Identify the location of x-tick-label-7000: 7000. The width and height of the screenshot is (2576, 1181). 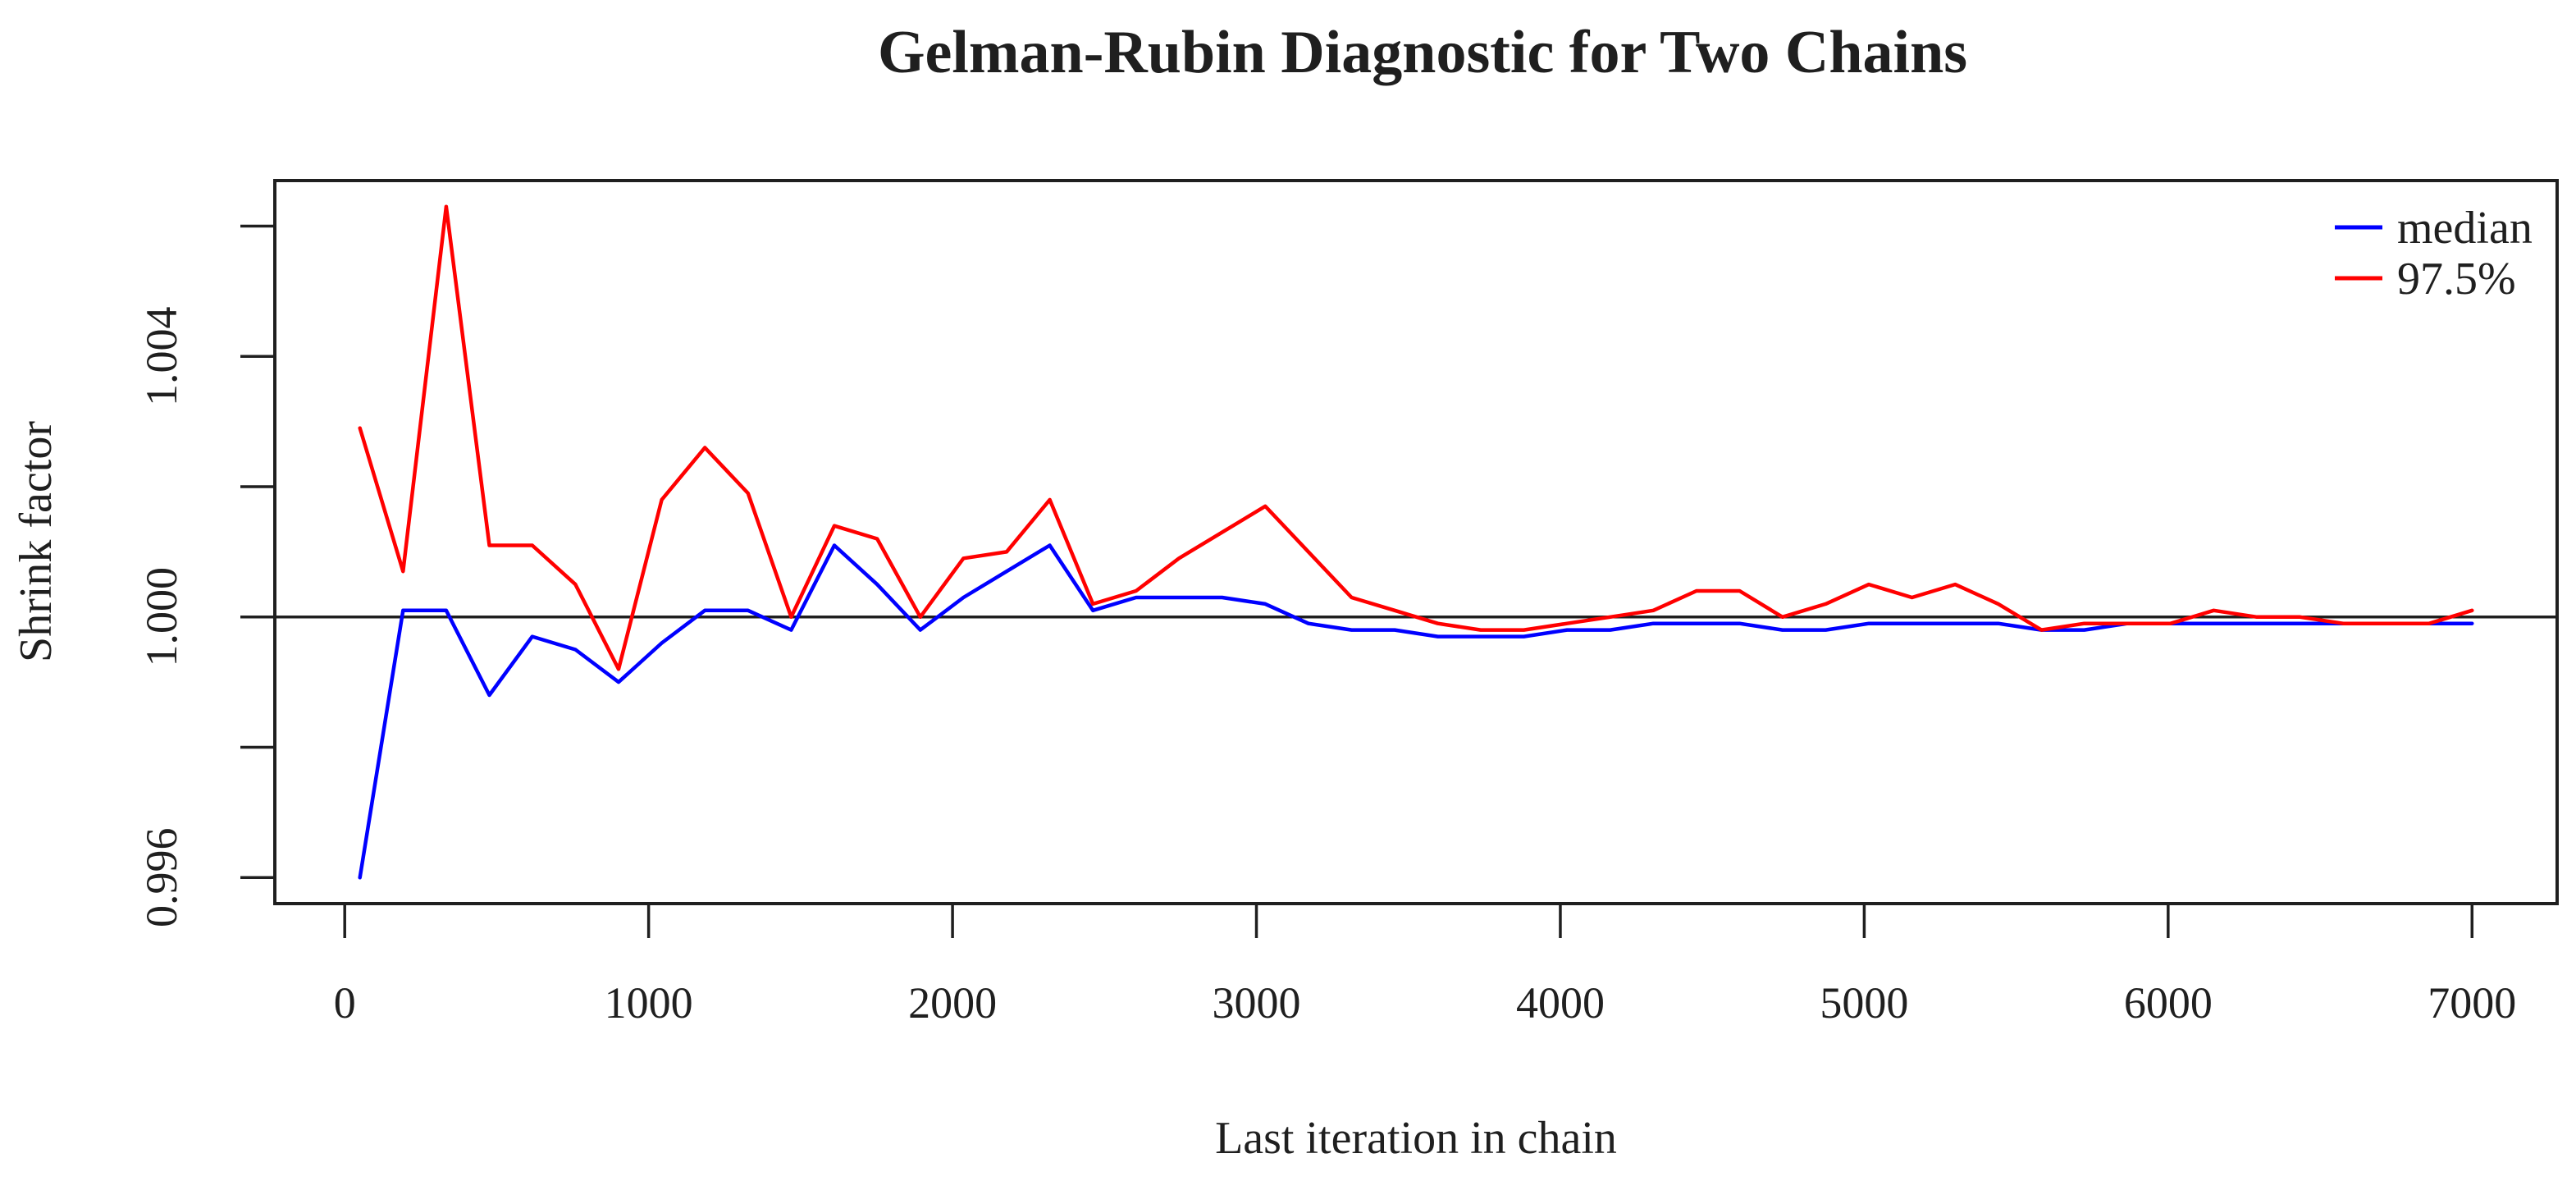
(2472, 1003).